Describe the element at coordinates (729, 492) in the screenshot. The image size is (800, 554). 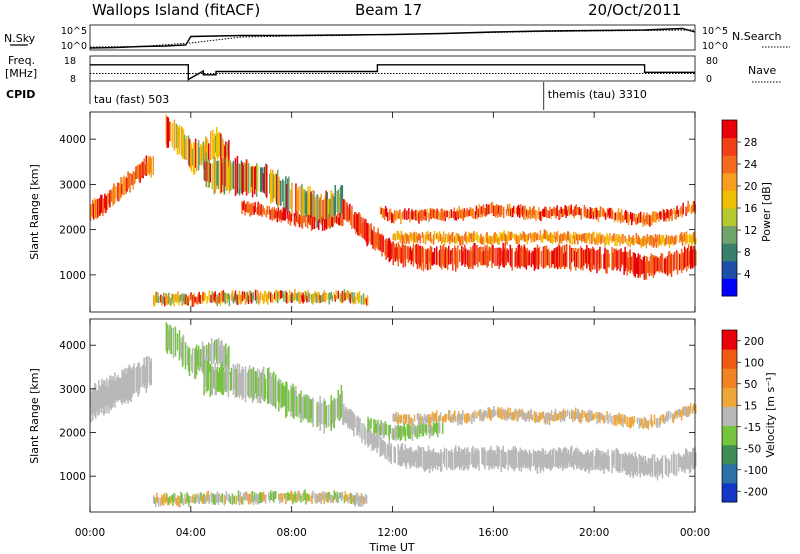
I see `colorbar-swatch` at that location.